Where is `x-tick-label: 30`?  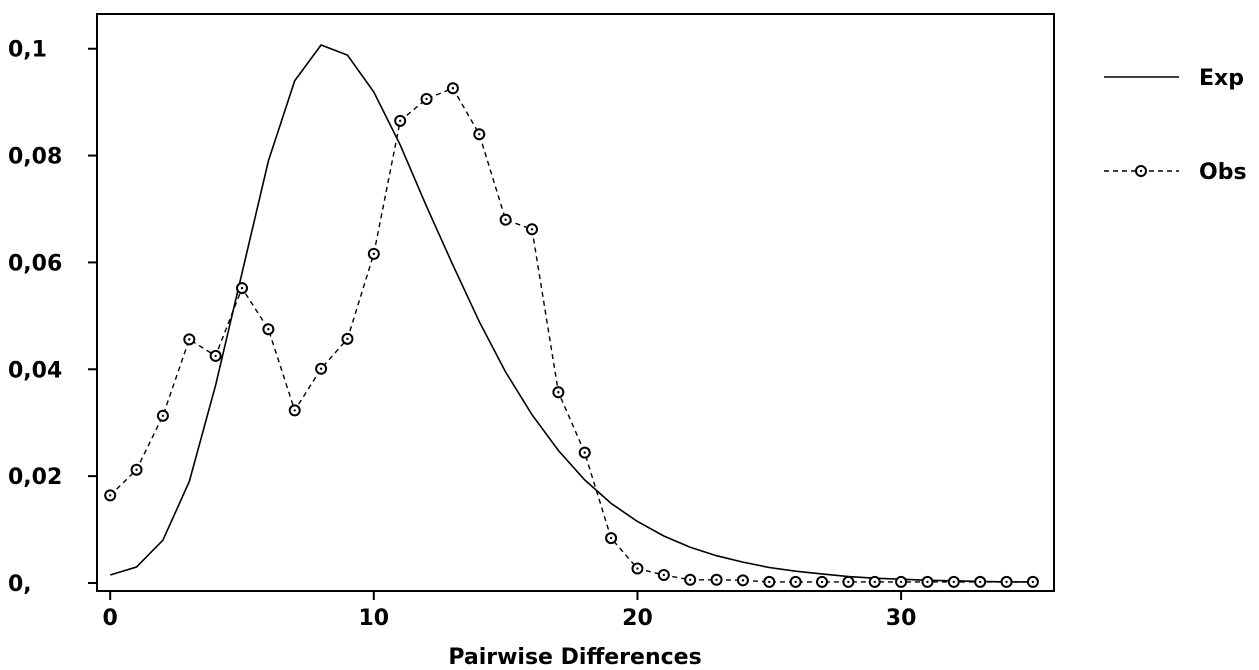 x-tick-label: 30 is located at coordinates (901, 618).